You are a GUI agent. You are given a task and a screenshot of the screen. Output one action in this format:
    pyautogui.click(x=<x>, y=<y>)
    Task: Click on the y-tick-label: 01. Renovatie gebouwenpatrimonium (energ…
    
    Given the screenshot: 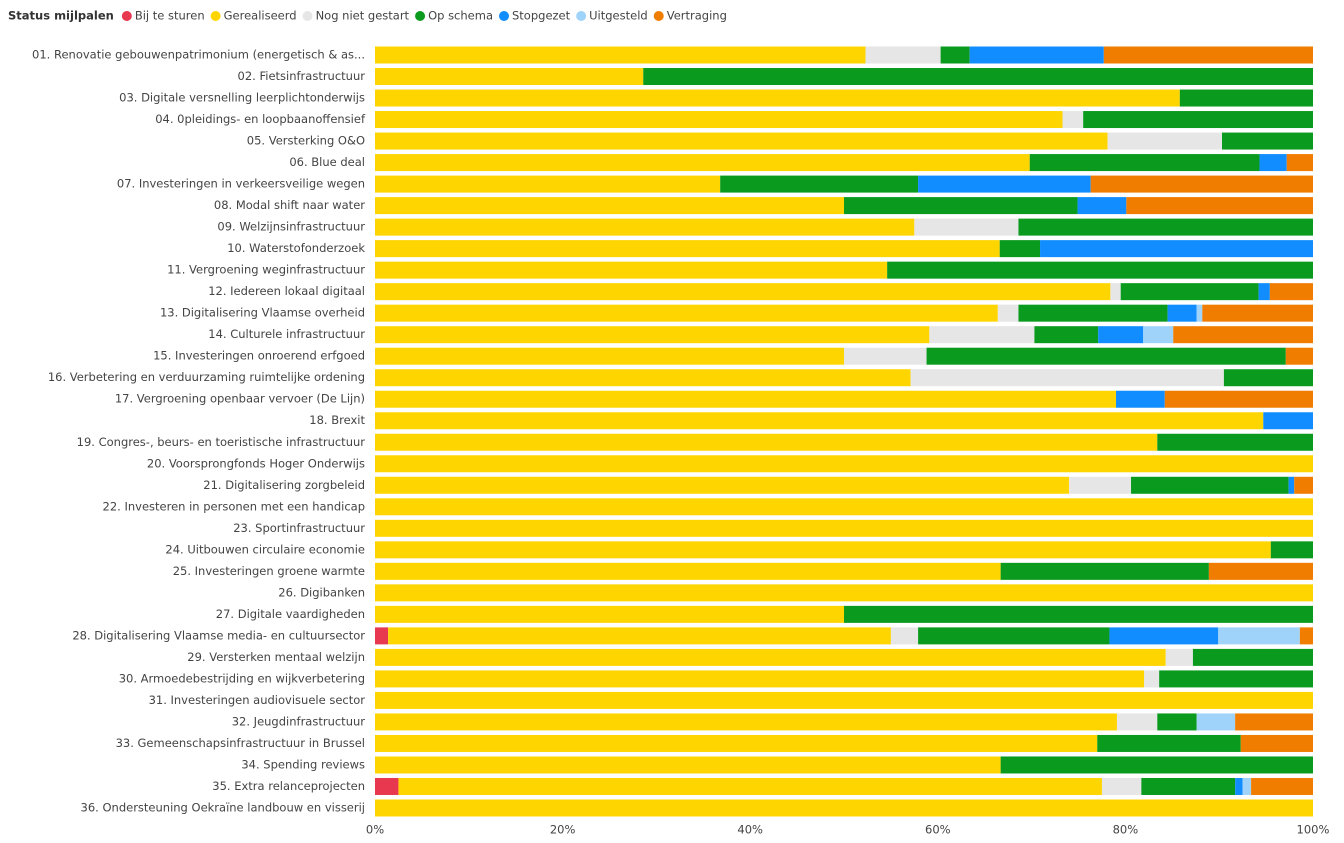 What is the action you would take?
    pyautogui.click(x=198, y=55)
    